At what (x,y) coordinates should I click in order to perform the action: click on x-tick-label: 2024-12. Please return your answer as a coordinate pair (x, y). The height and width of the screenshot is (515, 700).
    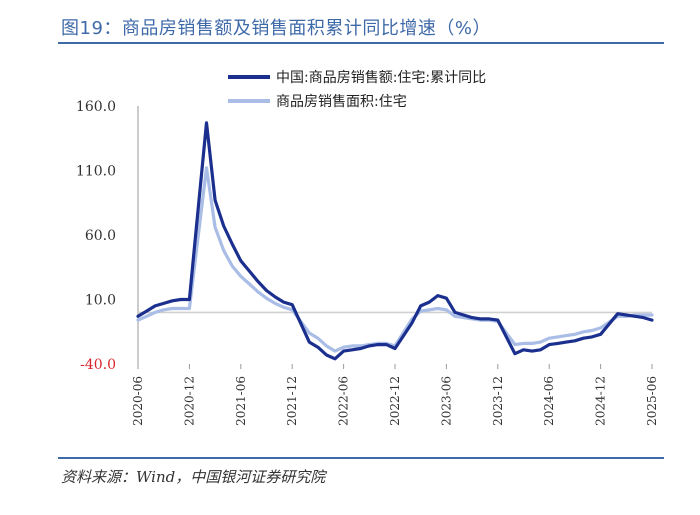
    Looking at the image, I should click on (601, 401).